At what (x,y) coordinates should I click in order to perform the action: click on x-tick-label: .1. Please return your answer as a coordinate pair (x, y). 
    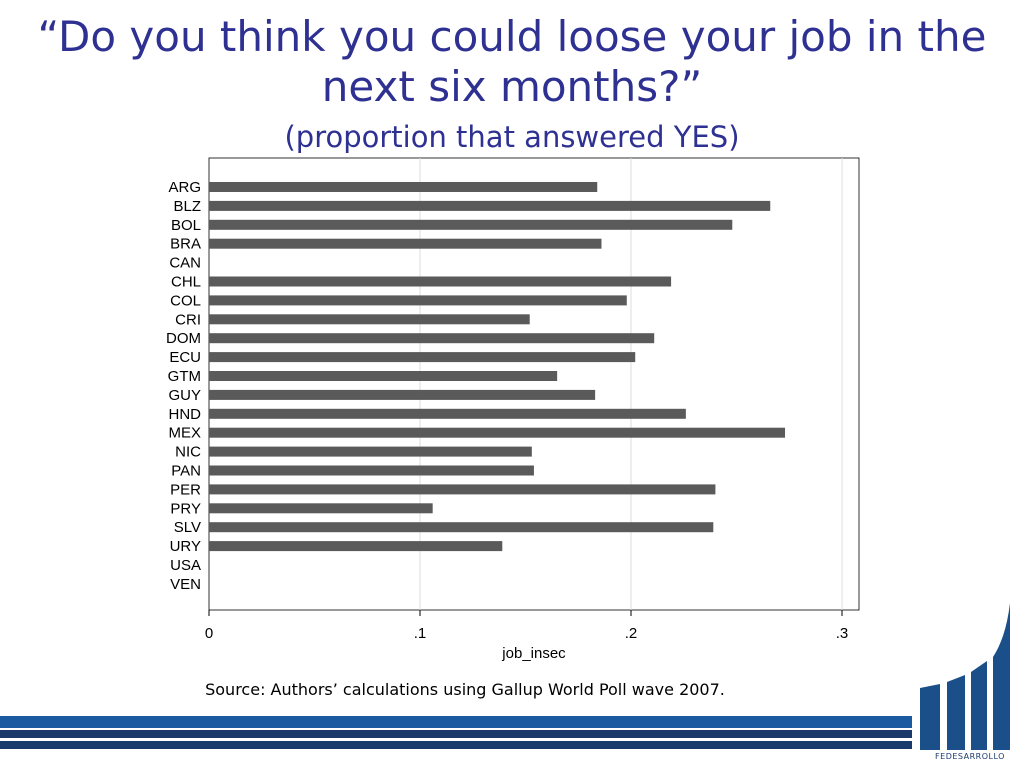
    Looking at the image, I should click on (420, 633).